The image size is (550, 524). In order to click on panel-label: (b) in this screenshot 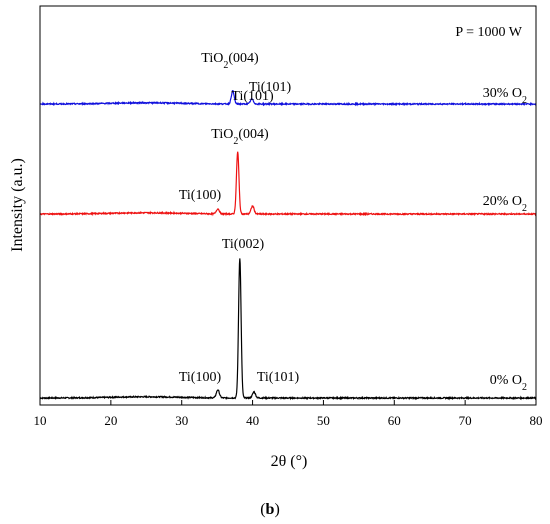, I will do `click(270, 509)`.